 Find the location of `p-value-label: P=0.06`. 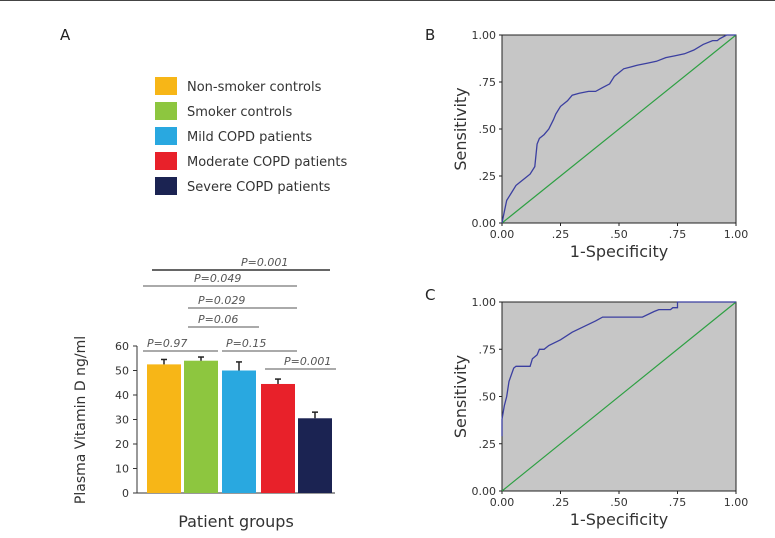

p-value-label: P=0.06 is located at coordinates (218, 319).